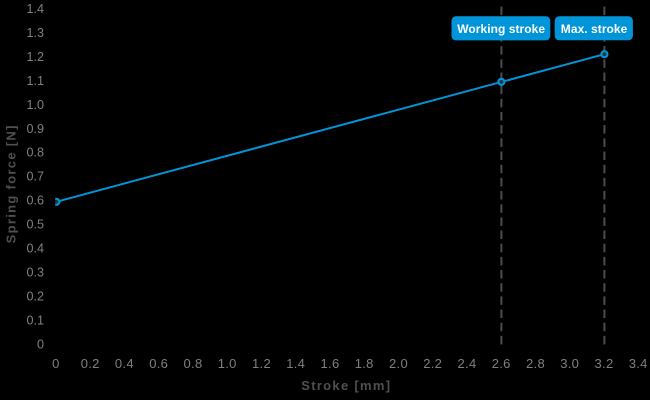  Describe the element at coordinates (501, 29) in the screenshot. I see `svg-text: Working stroke` at that location.